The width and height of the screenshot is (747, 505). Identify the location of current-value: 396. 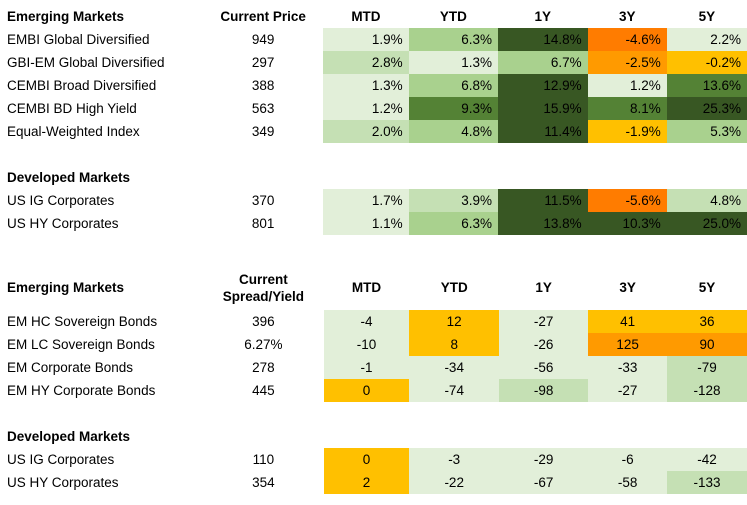
(263, 321).